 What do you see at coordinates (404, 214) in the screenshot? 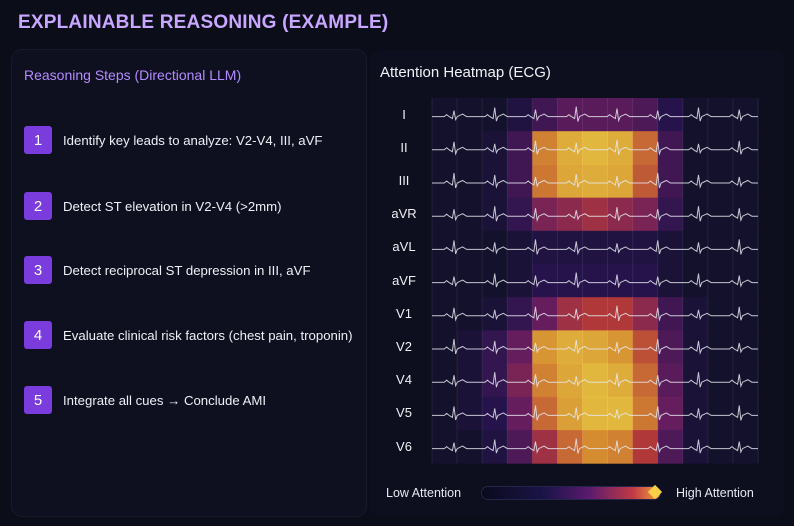
I see `lead-label-aVR: aVR` at bounding box center [404, 214].